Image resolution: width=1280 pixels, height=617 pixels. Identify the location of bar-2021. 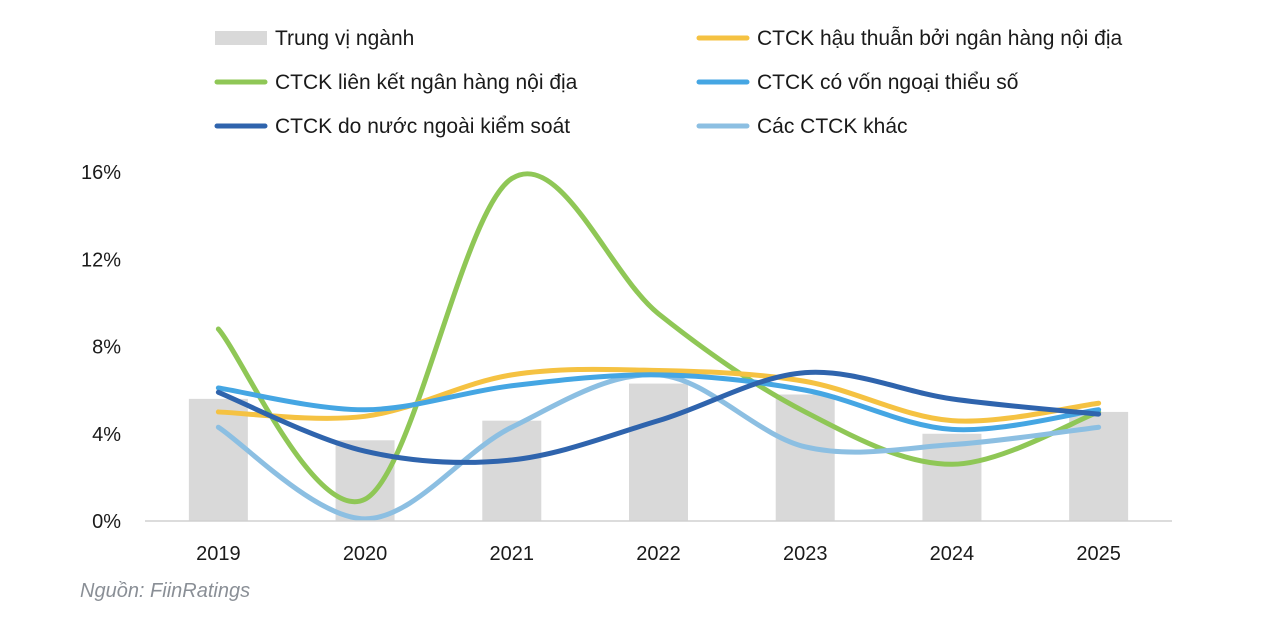
(512, 470).